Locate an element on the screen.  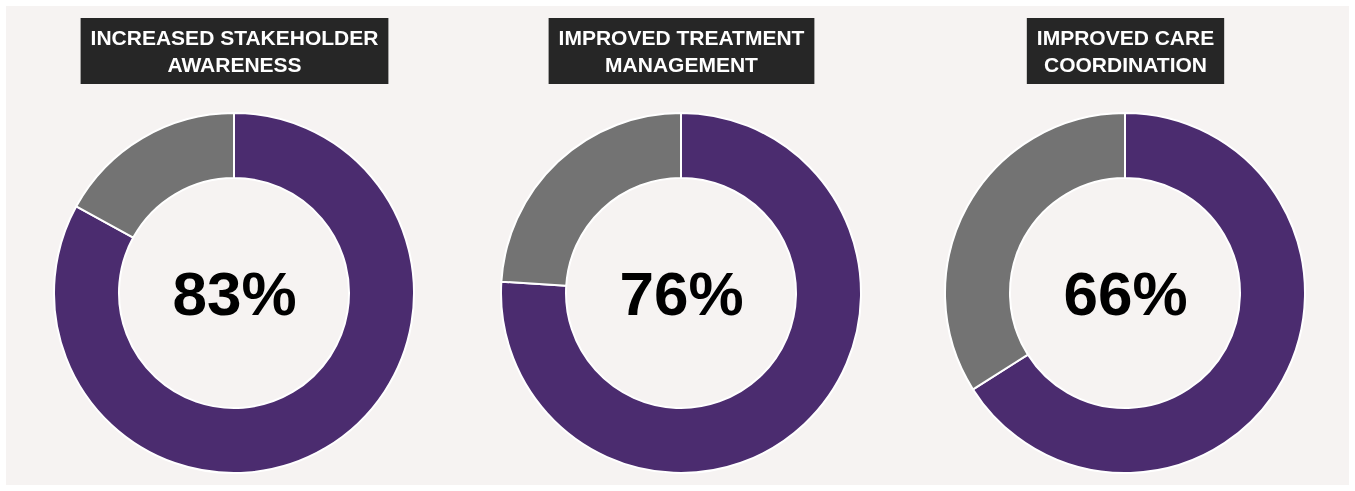
text: 76% is located at coordinates (681, 293).